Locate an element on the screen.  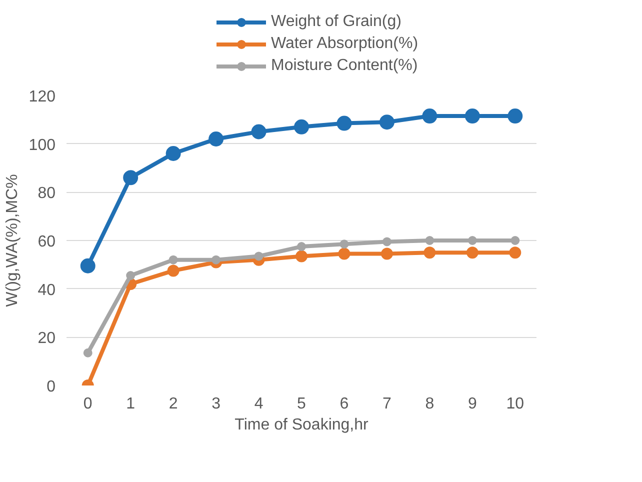
x-tick-label: 9 is located at coordinates (472, 404).